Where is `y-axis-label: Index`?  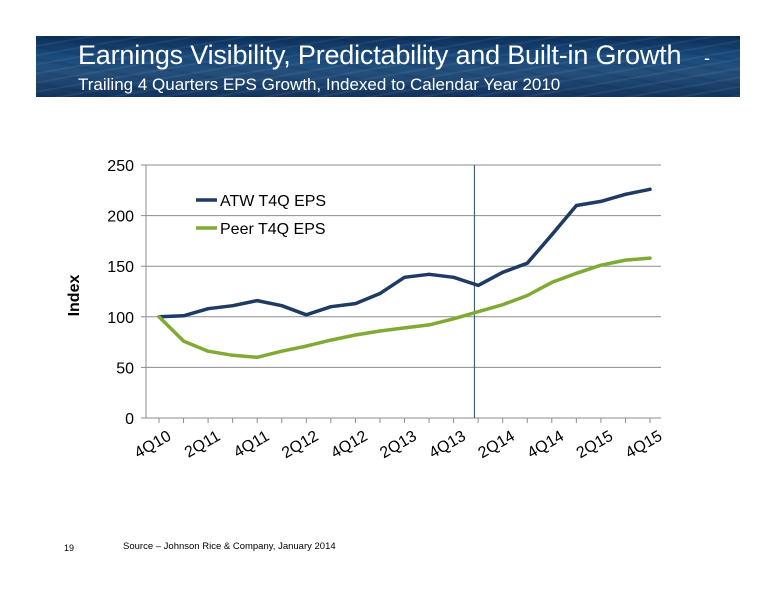
y-axis-label: Index is located at coordinates (74, 296).